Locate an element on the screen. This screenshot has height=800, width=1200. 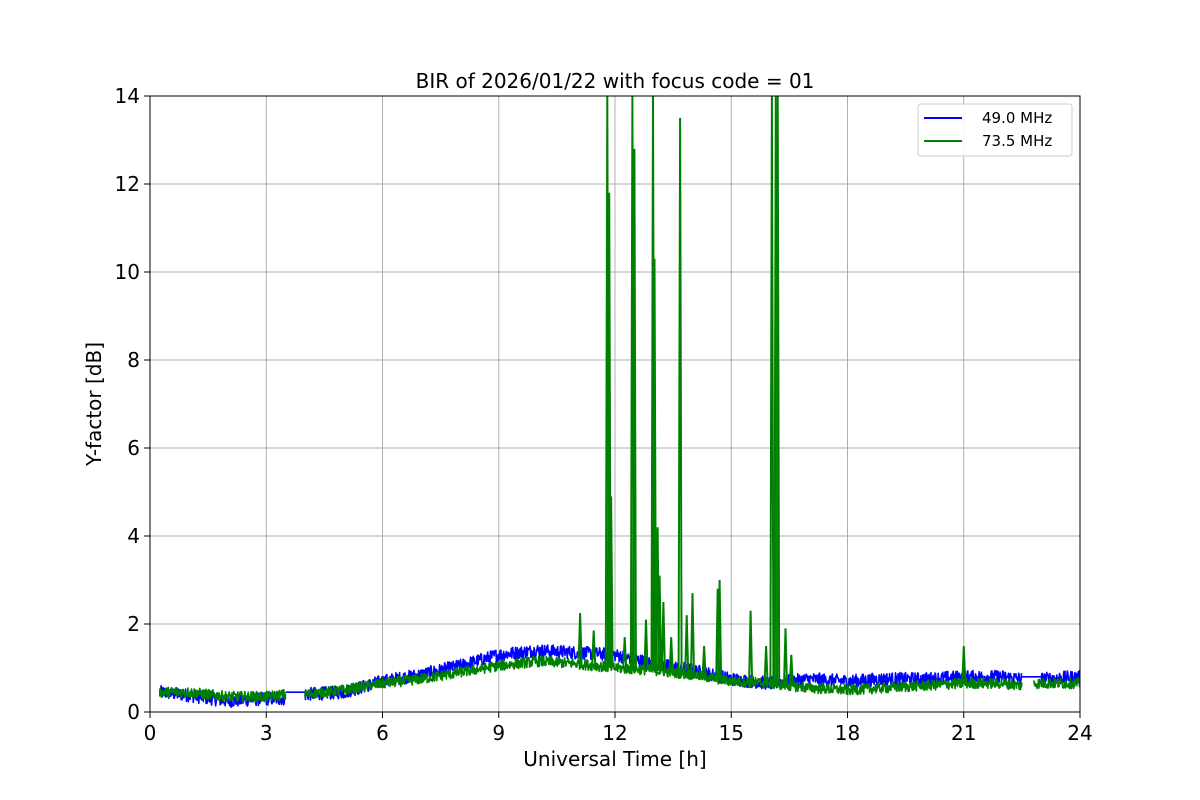
x-axis-label: Universal Time [h] is located at coordinates (614, 759).